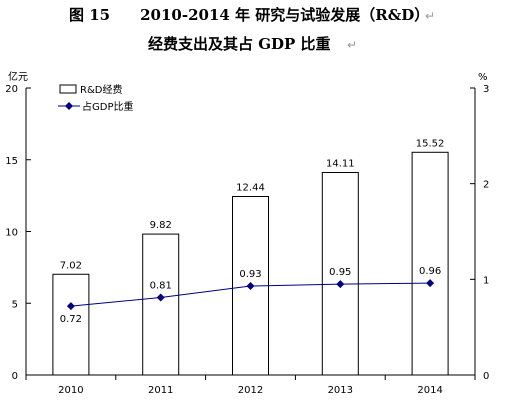 This screenshot has width=506, height=416. I want to click on legend-label-line: 占GDP比重, so click(107, 106).